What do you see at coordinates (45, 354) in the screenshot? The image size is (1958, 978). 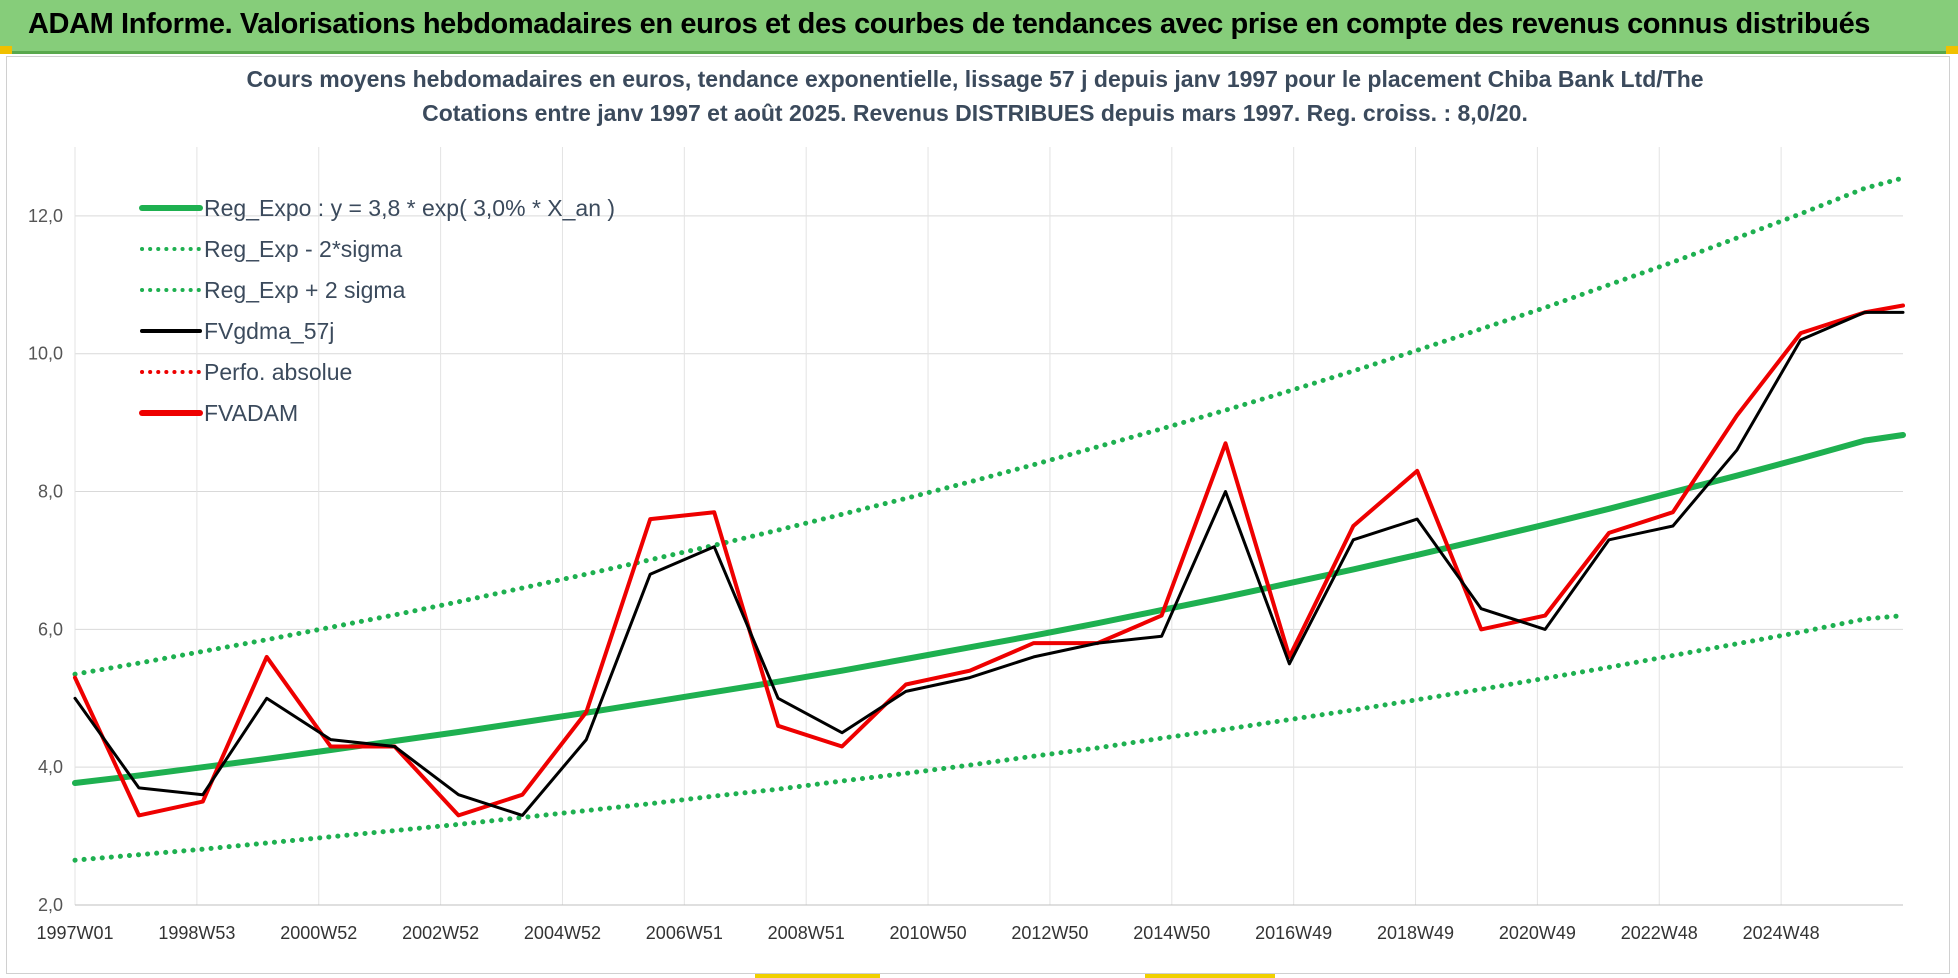 I see `y-tick-label: 10,0` at bounding box center [45, 354].